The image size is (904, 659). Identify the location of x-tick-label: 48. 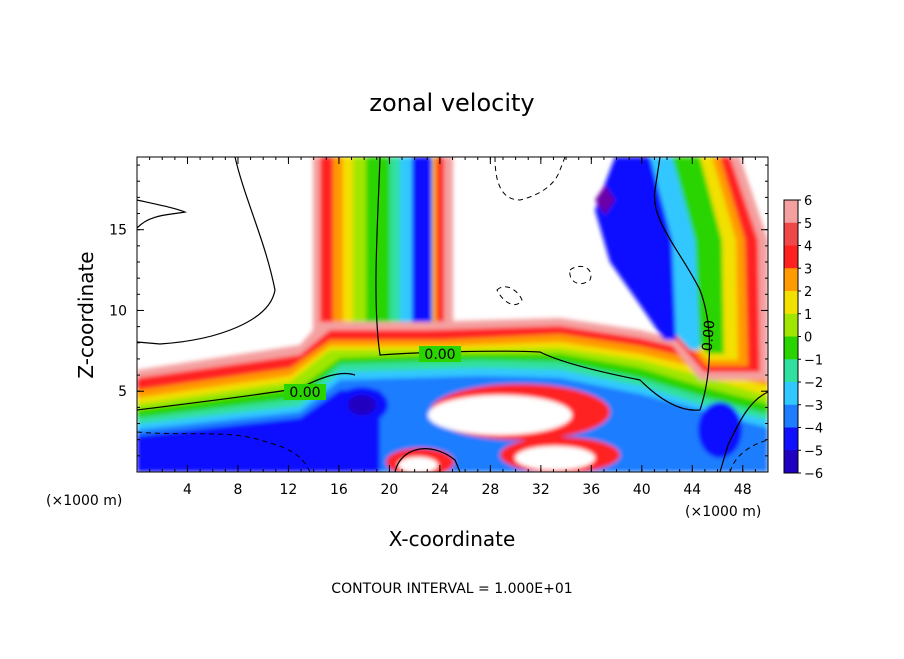
(743, 490).